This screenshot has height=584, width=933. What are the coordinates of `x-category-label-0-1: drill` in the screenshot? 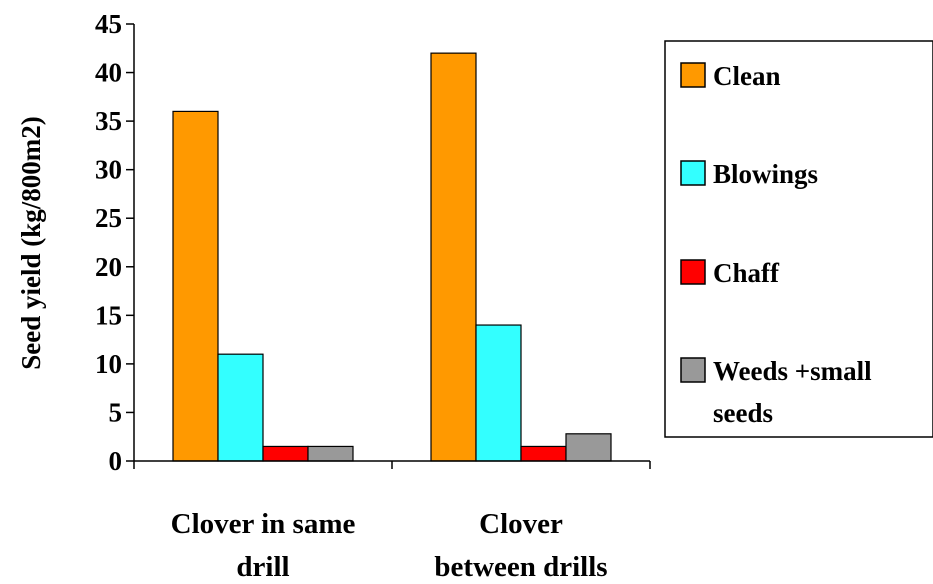 It's located at (262, 567).